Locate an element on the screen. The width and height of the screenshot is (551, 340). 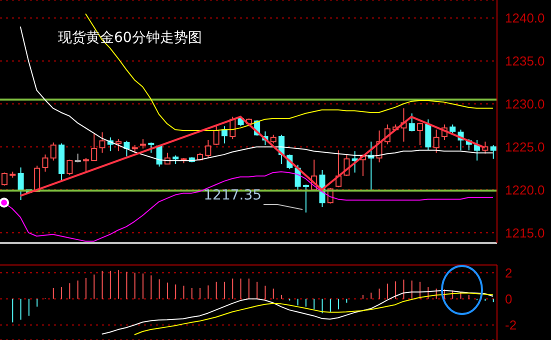
text: 现货黄金60分钟走势图 is located at coordinates (130, 38).